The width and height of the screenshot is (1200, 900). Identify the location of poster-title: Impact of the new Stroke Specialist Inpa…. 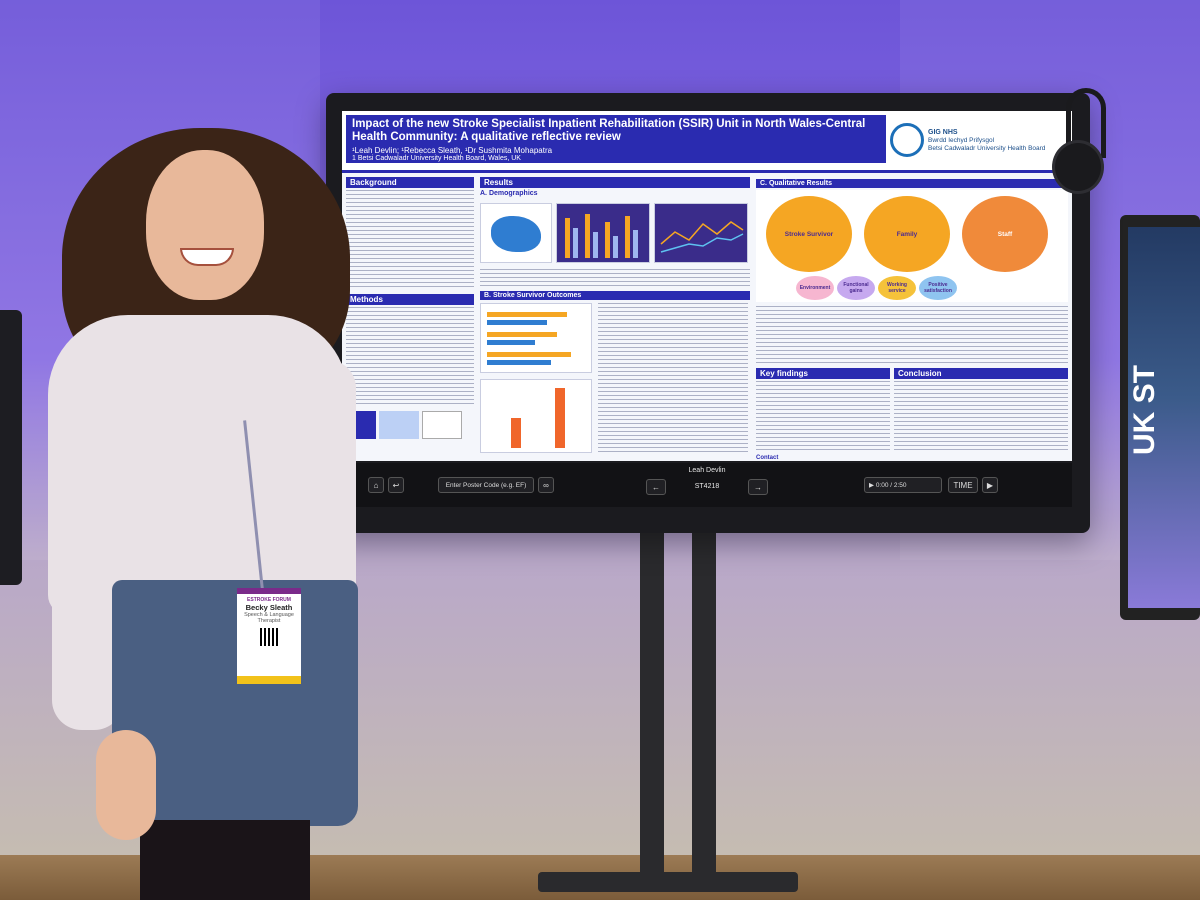
(609, 130).